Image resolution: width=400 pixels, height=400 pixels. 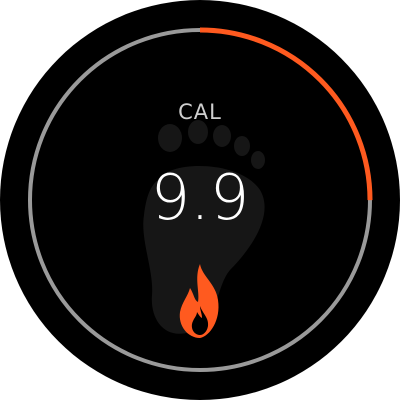 What do you see at coordinates (199, 301) in the screenshot?
I see `flame-icon` at bounding box center [199, 301].